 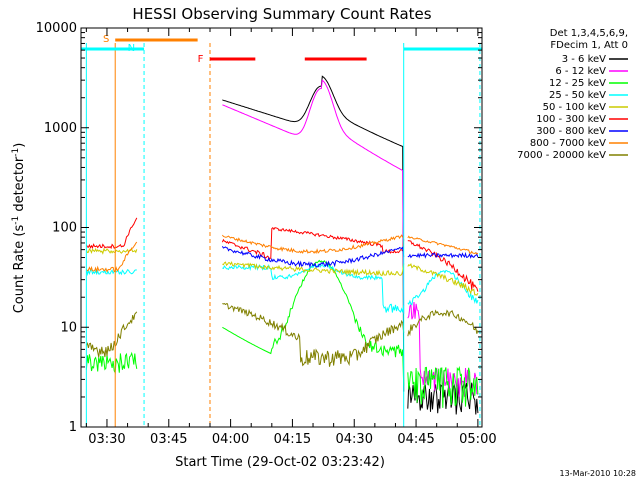 I want to click on y-axis-label: Count Rate (s-1 detector-1), so click(x=19, y=228).